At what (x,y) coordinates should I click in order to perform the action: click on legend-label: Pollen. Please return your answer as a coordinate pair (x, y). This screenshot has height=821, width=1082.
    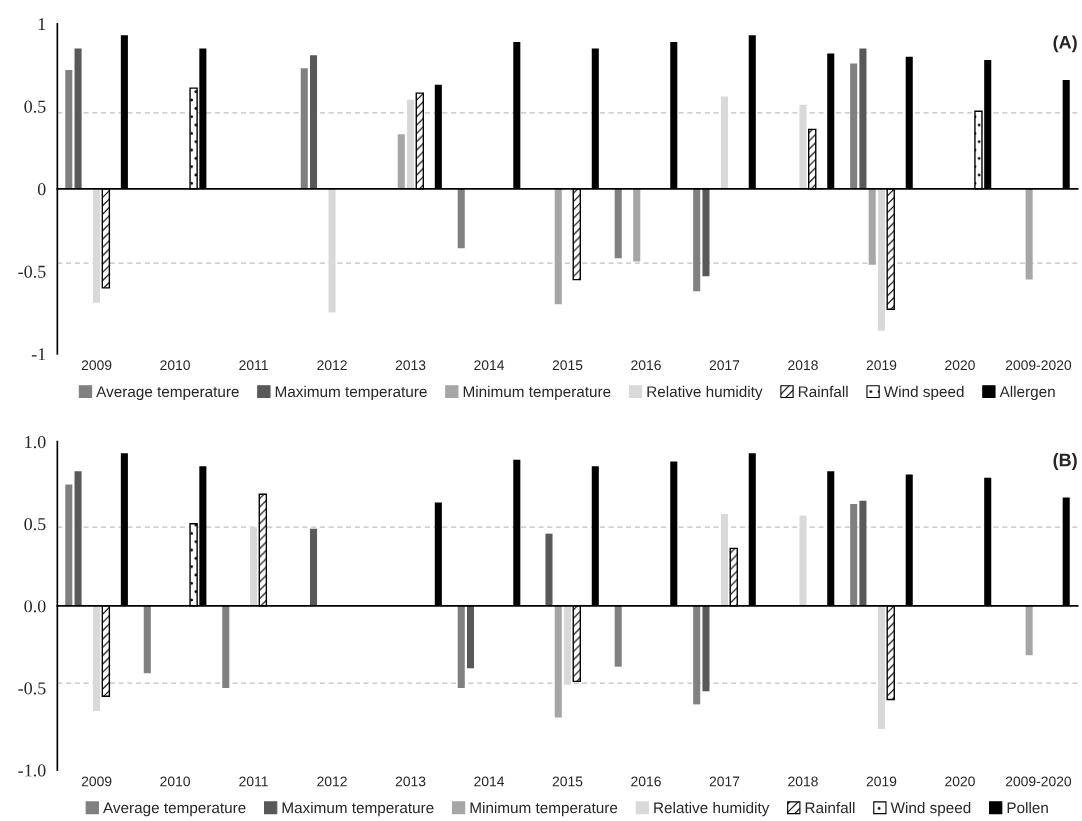
    Looking at the image, I should click on (1027, 807).